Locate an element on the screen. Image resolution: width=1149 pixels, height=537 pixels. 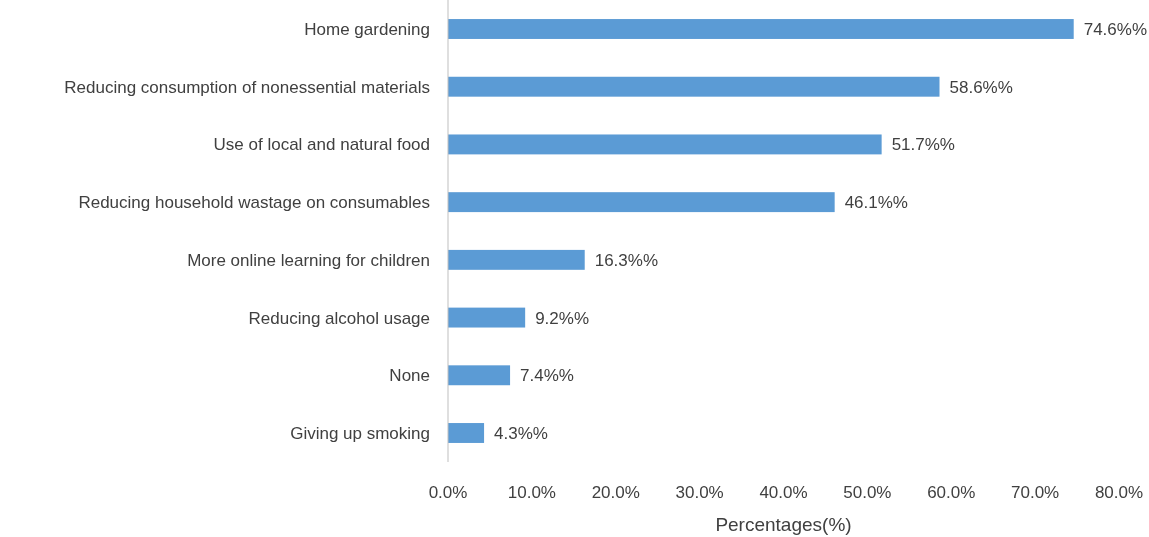
y-tick-label: Use of local and natural food is located at coordinates (321, 145).